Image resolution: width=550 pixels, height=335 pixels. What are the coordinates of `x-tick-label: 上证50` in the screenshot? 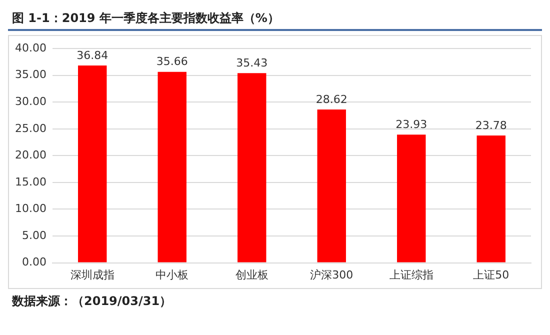 It's located at (491, 275).